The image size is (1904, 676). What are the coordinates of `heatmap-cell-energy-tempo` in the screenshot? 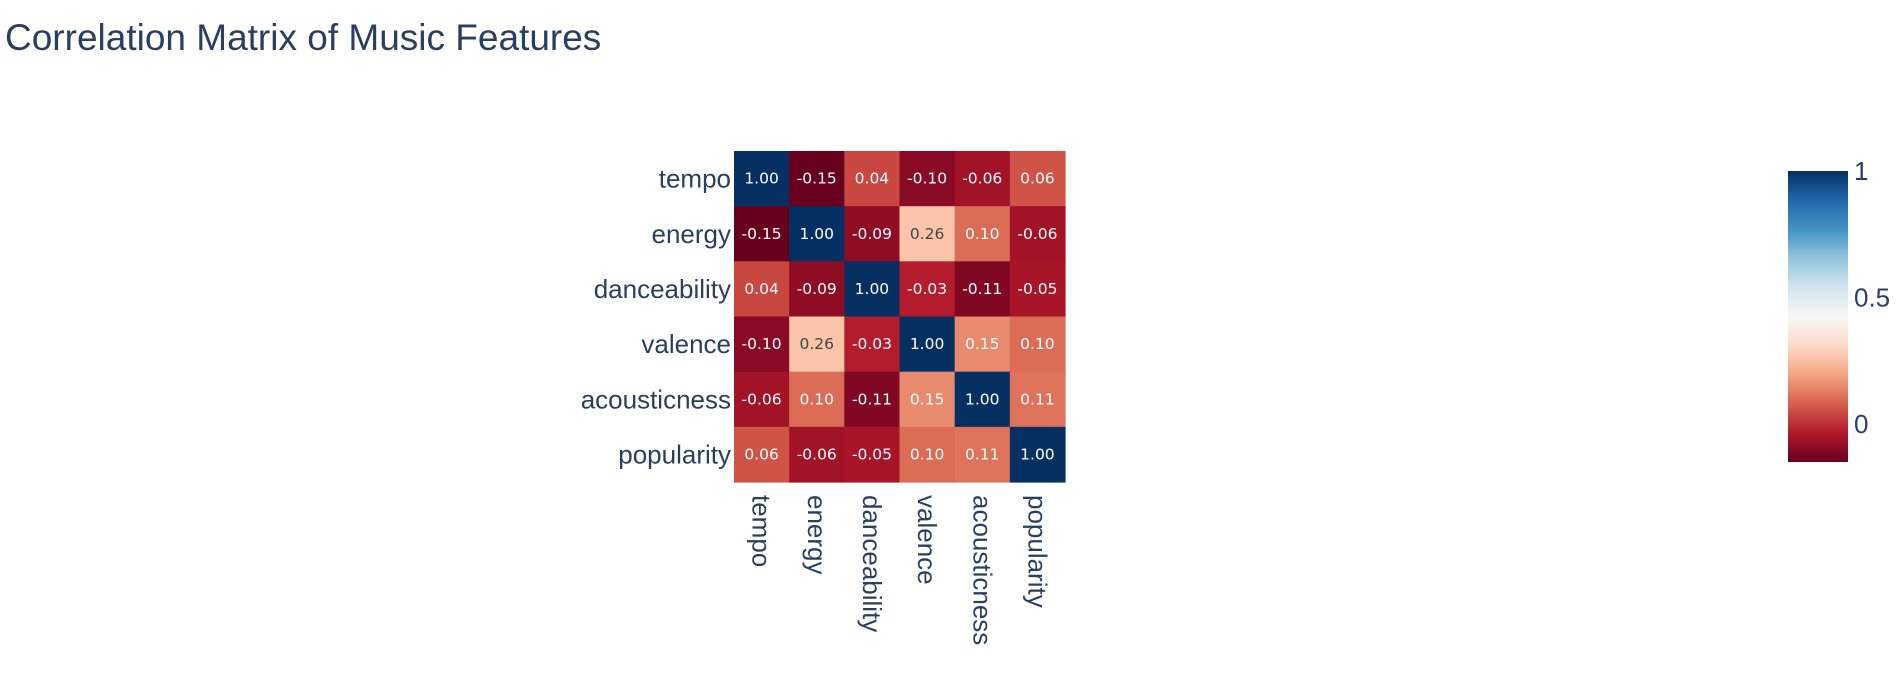 It's located at (762, 234).